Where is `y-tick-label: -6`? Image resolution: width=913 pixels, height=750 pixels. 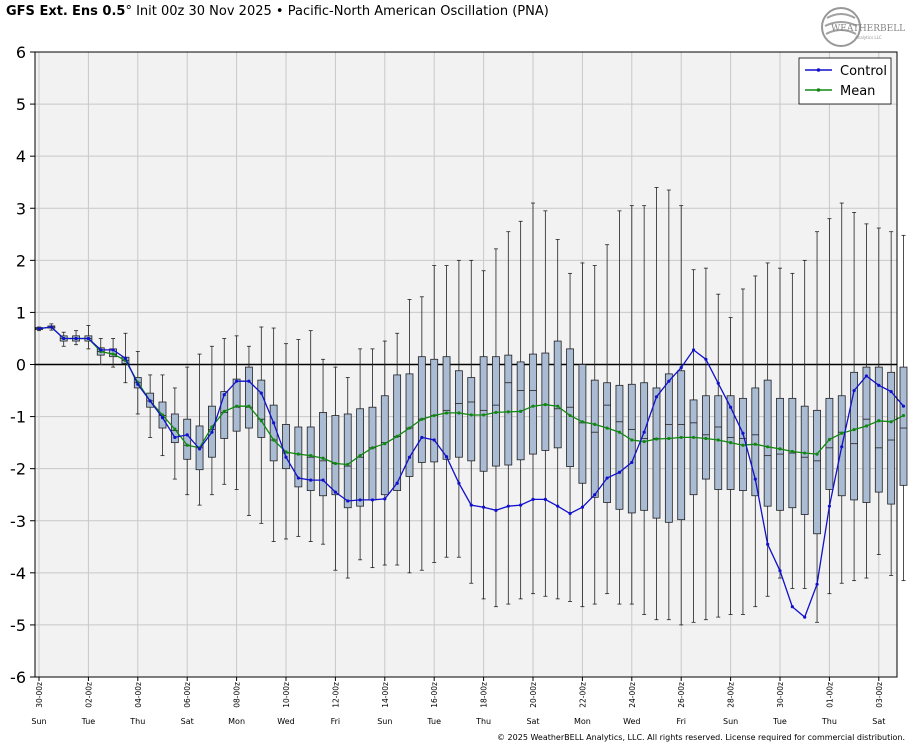
y-tick-label: -6 is located at coordinates (18, 677).